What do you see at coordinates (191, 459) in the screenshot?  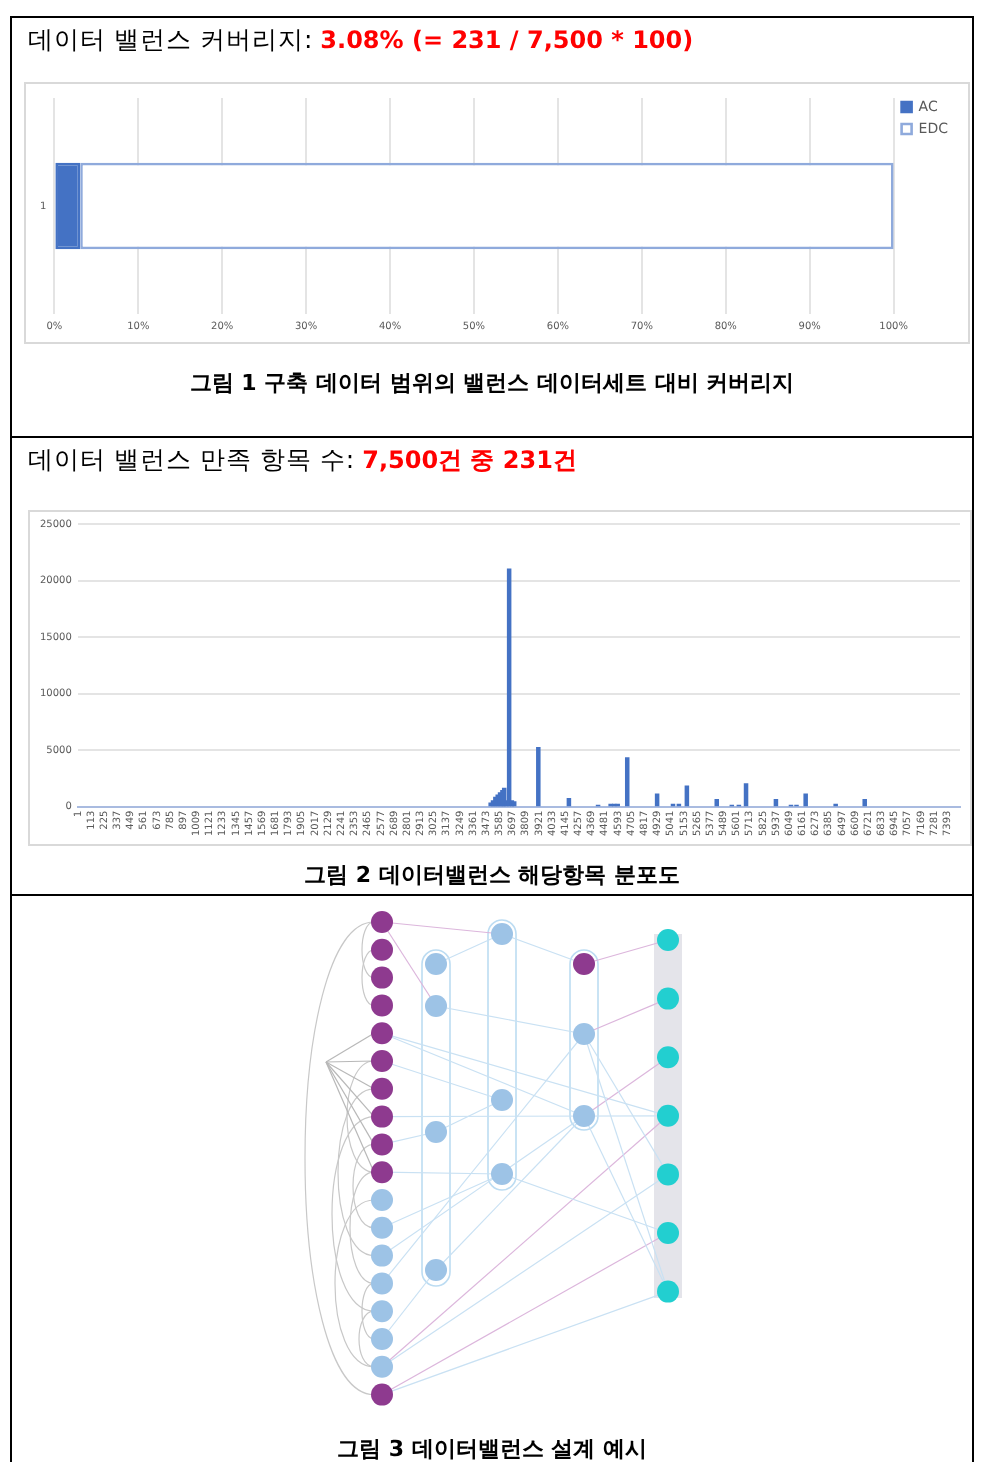 I see `chart-title: 데이터 밸런스 만족 항목 수:` at bounding box center [191, 459].